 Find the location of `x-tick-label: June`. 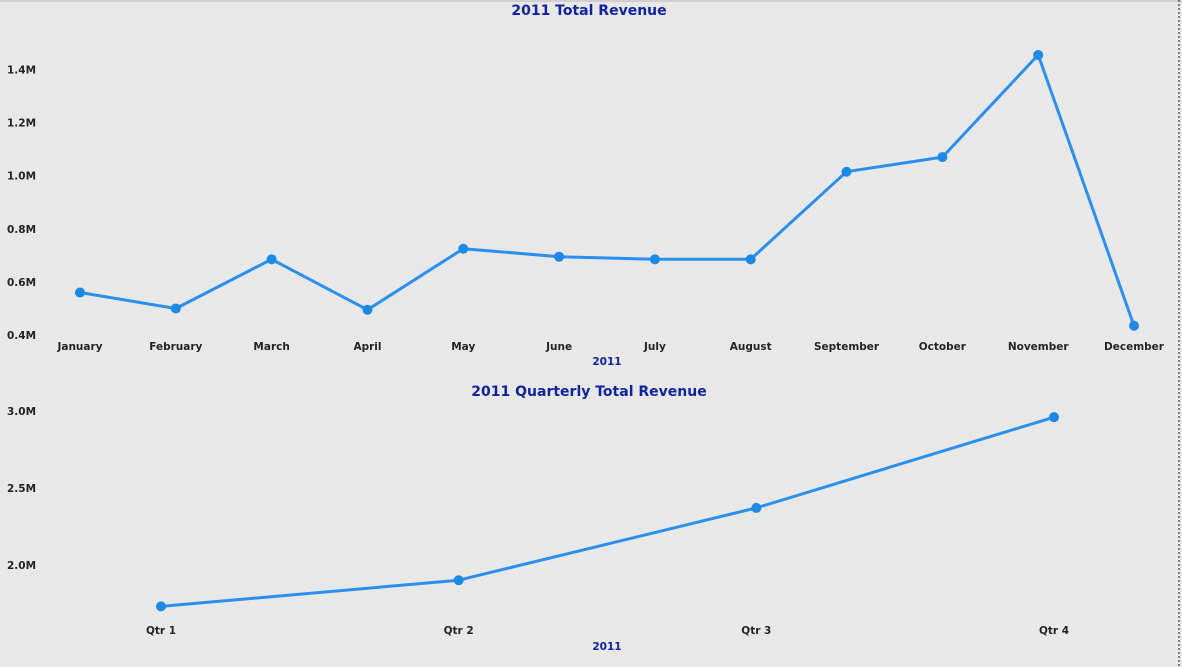

x-tick-label: June is located at coordinates (558, 347).